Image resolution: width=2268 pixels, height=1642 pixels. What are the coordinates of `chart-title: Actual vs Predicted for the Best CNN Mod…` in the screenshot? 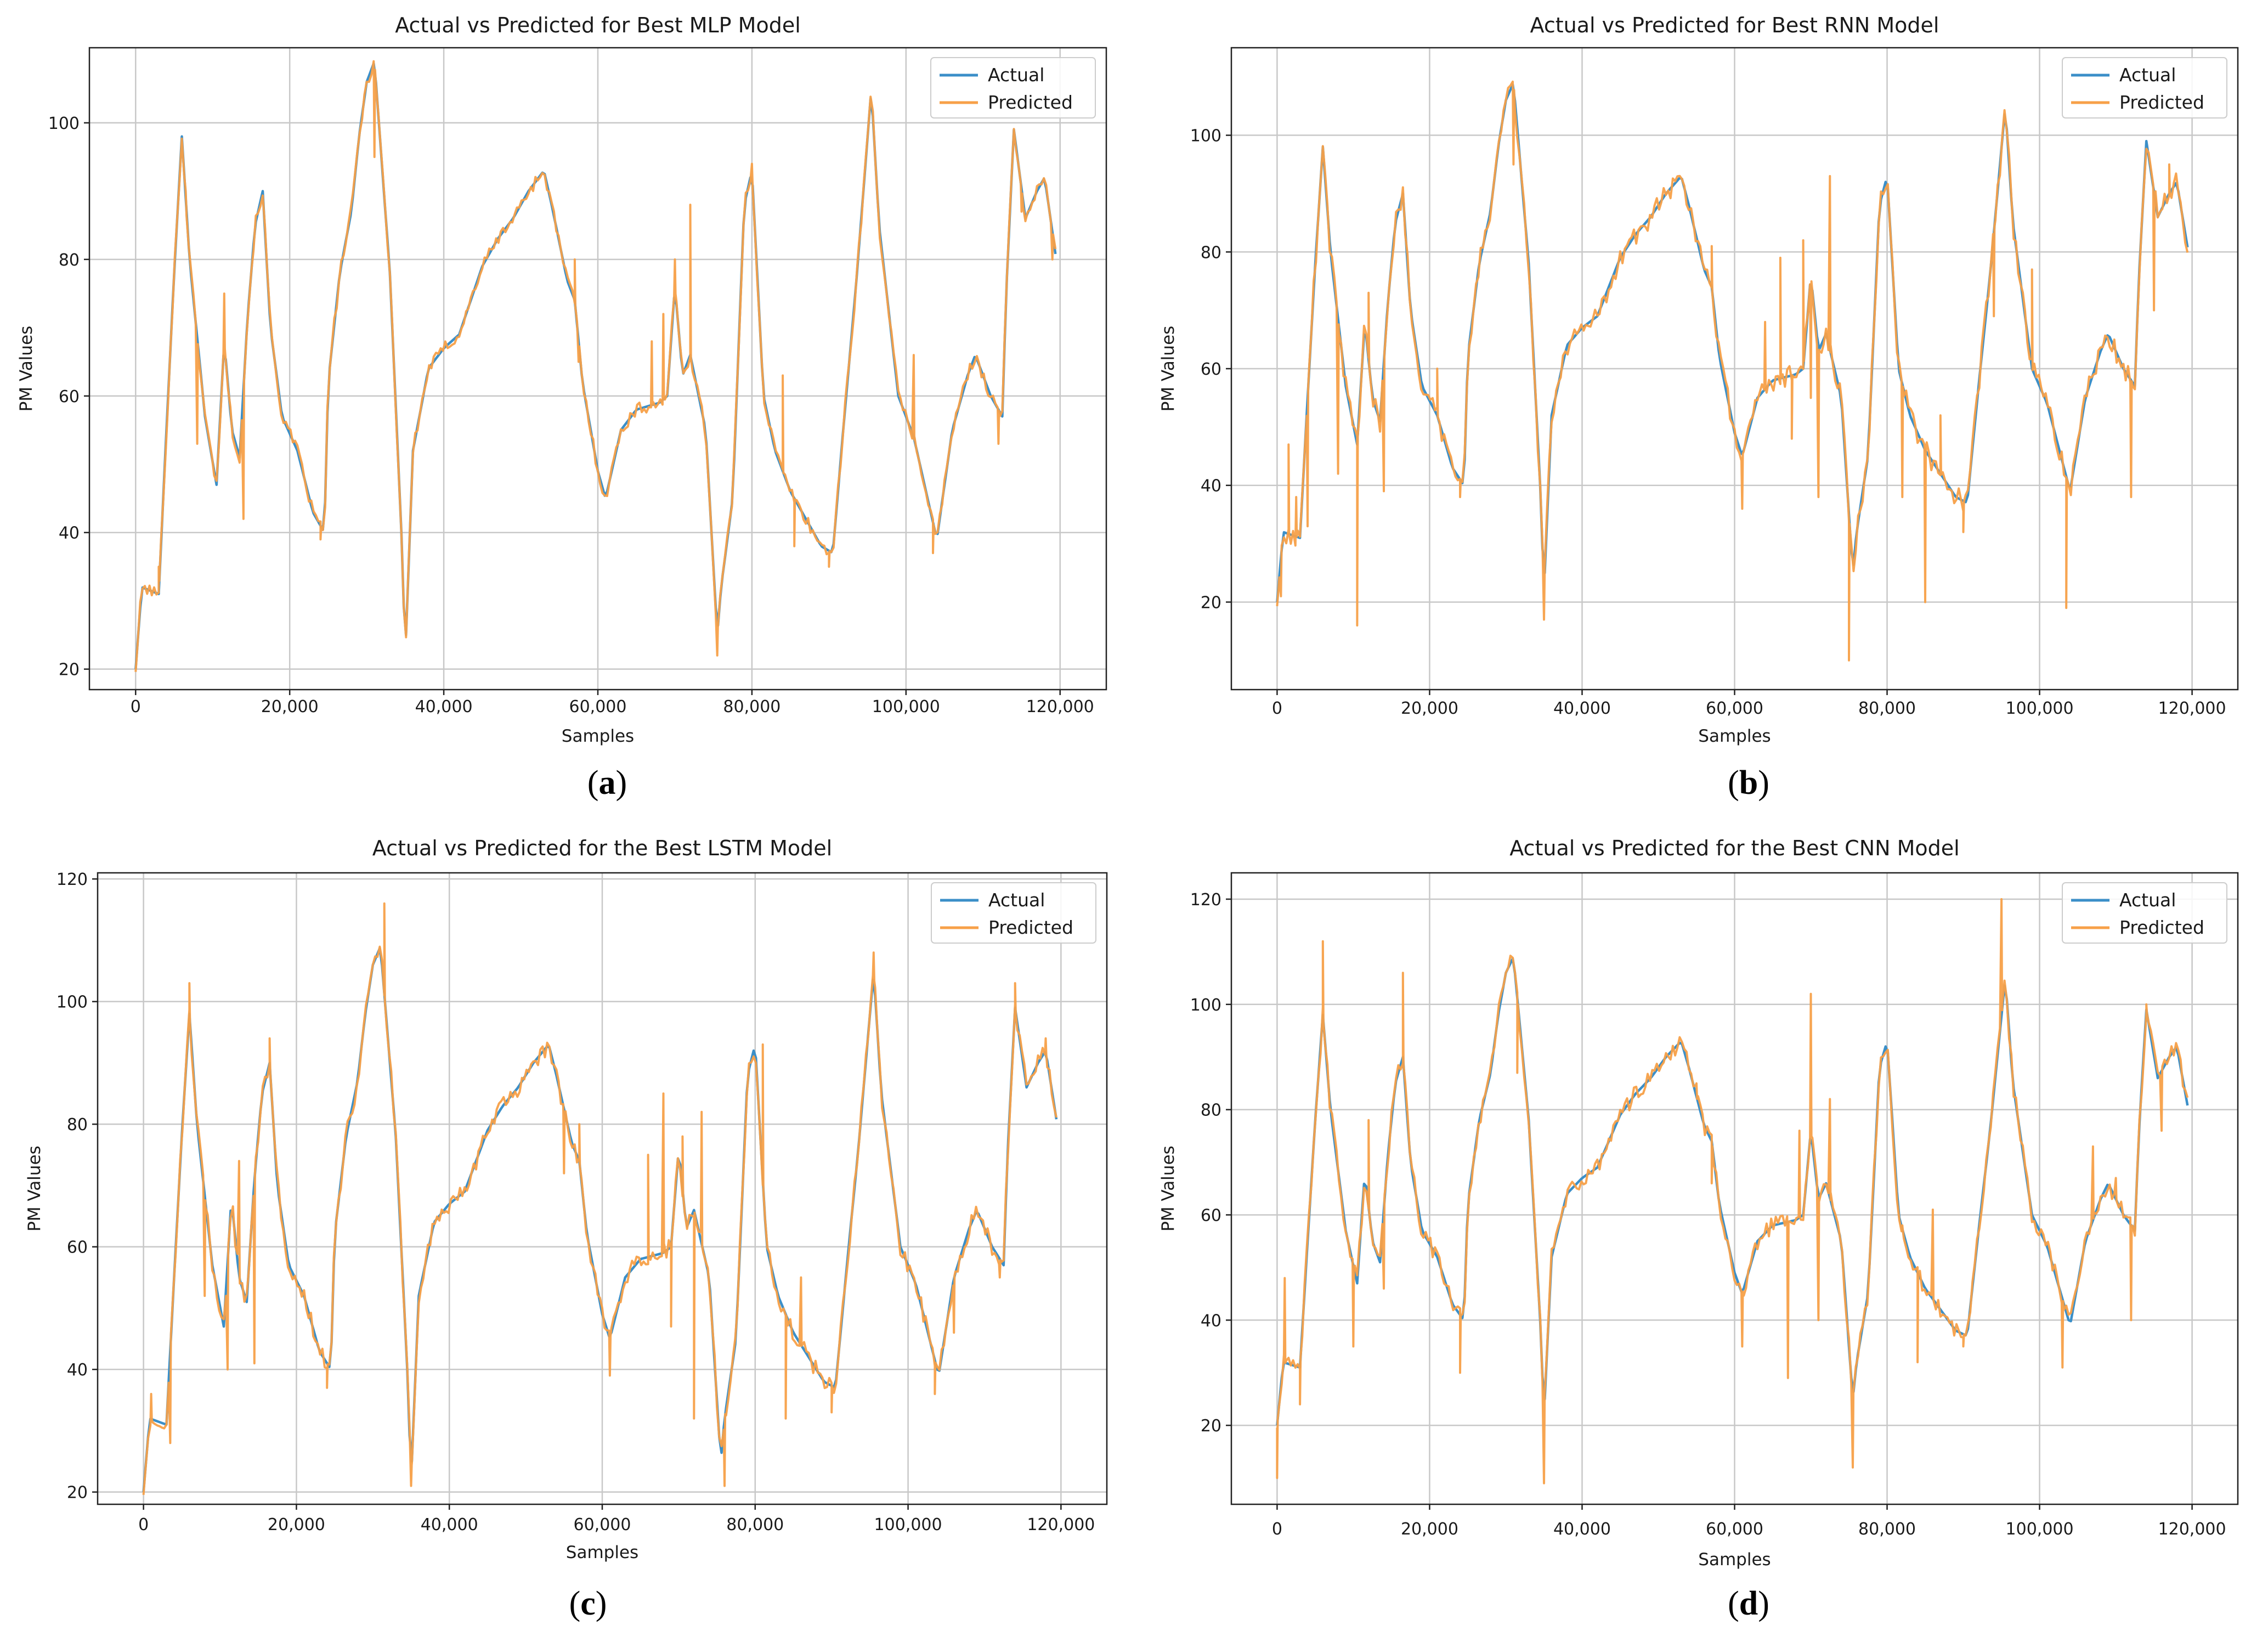 It's located at (1734, 848).